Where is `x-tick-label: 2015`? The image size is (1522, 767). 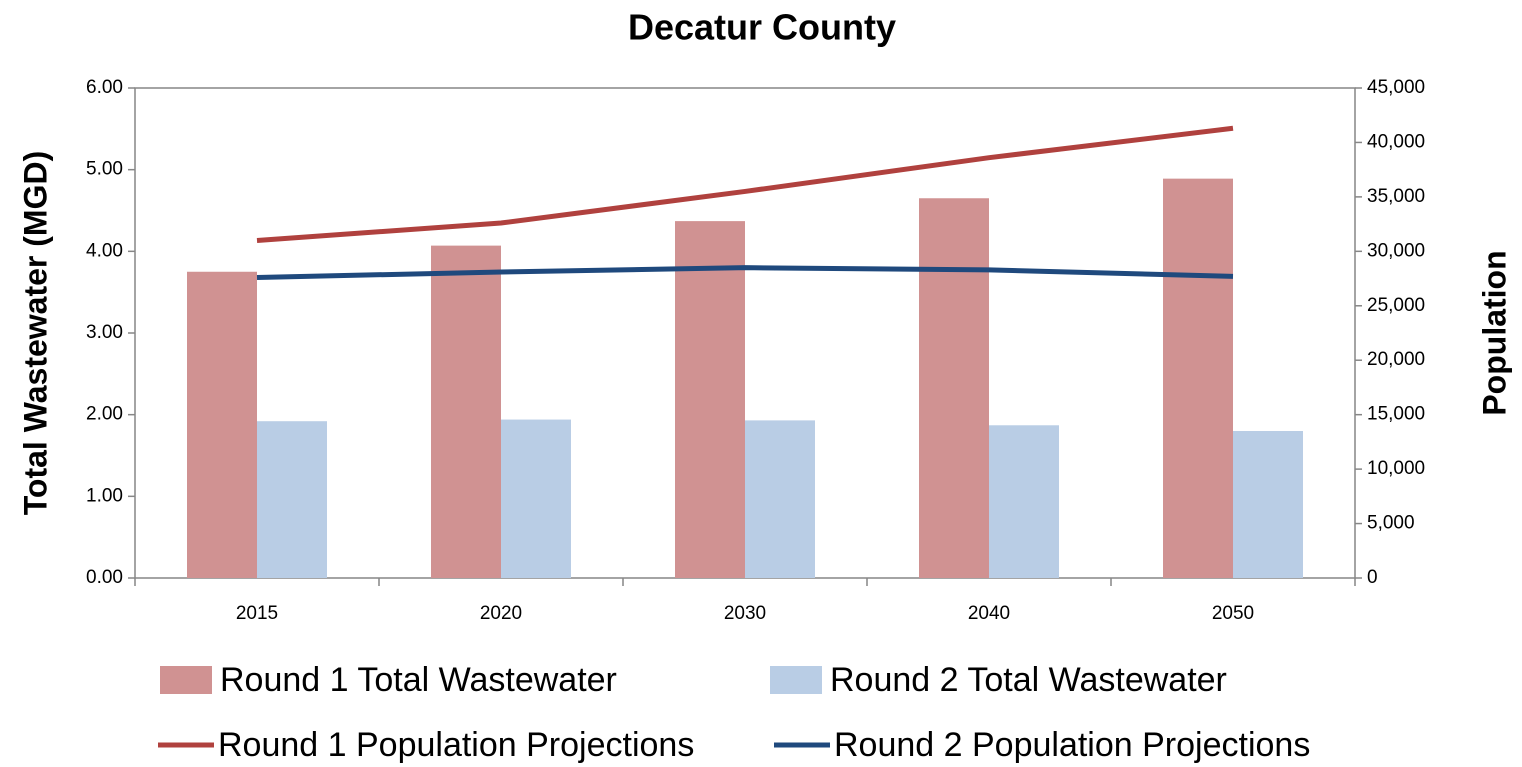
x-tick-label: 2015 is located at coordinates (257, 613).